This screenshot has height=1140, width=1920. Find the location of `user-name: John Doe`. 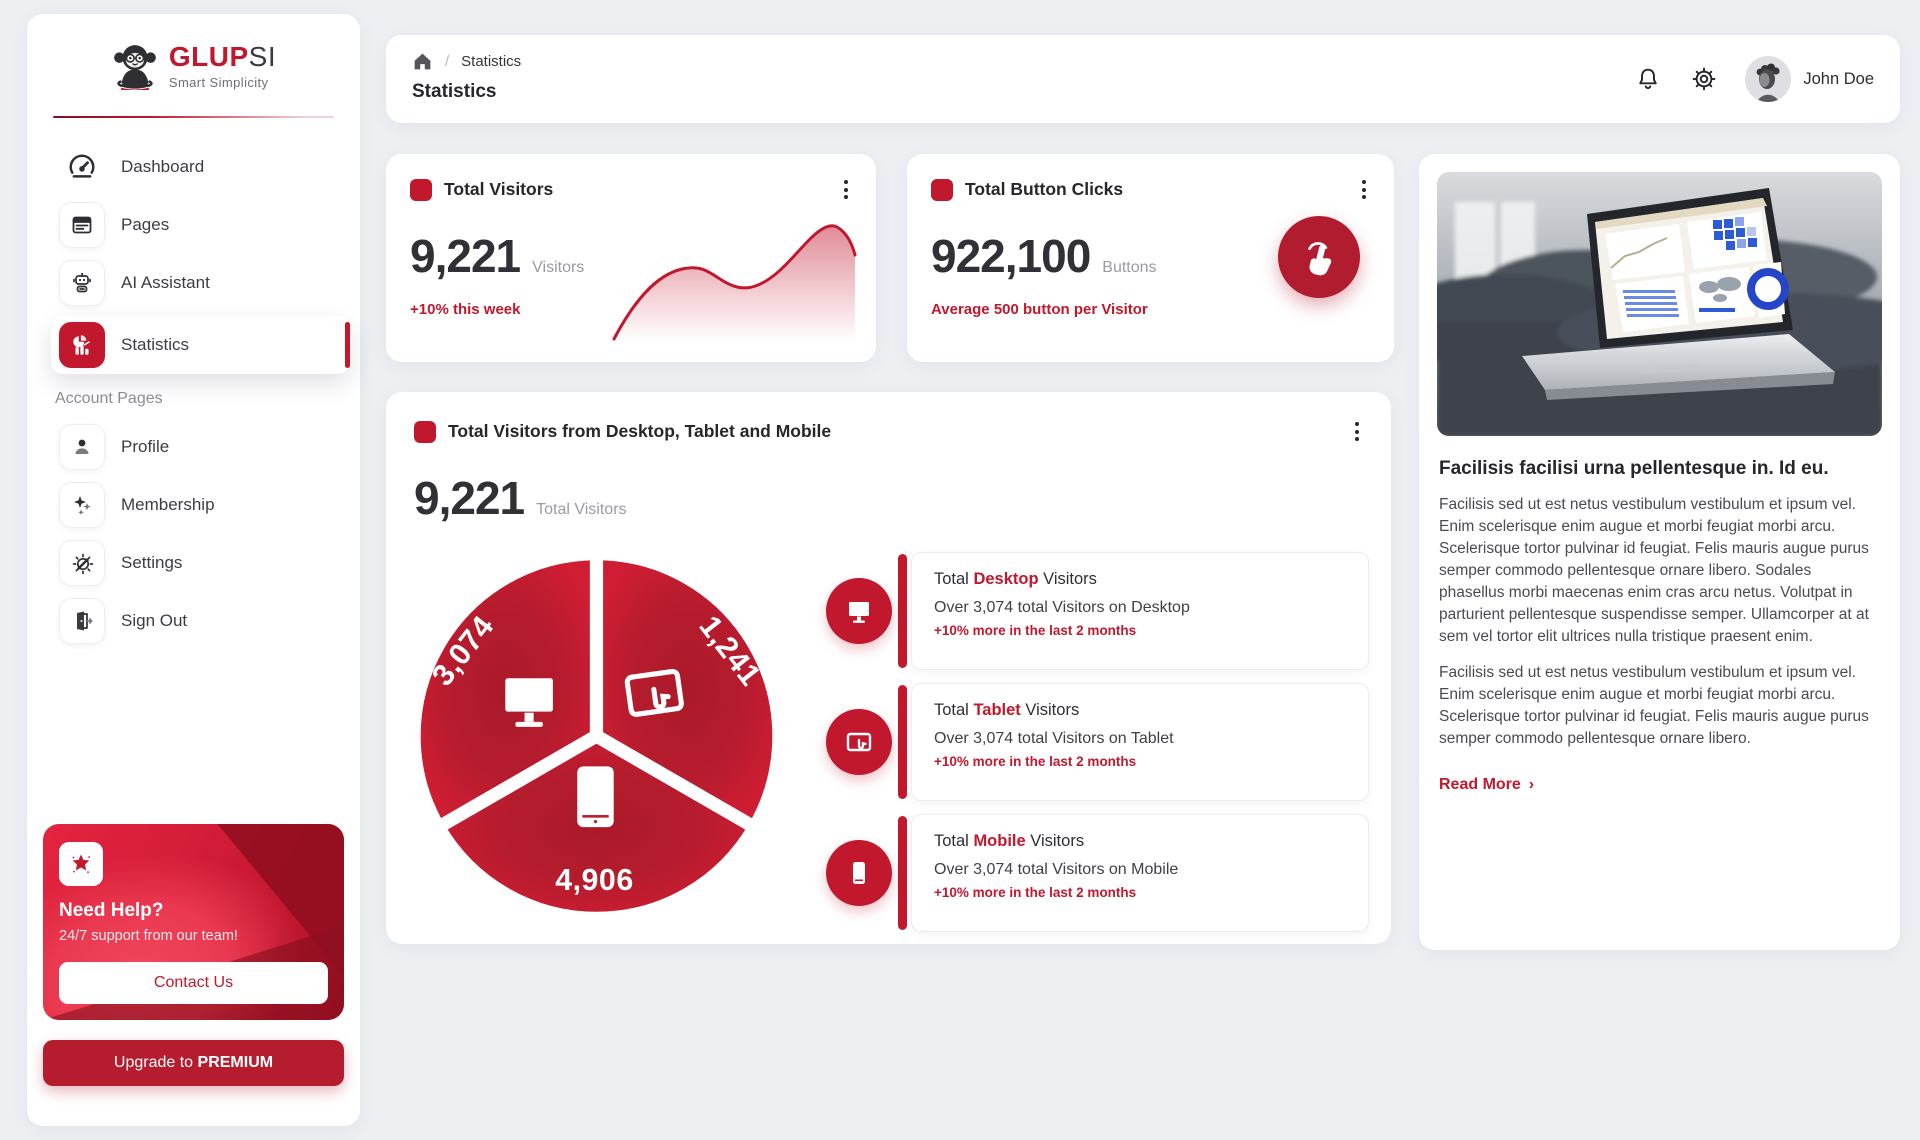

user-name: John Doe is located at coordinates (1838, 78).